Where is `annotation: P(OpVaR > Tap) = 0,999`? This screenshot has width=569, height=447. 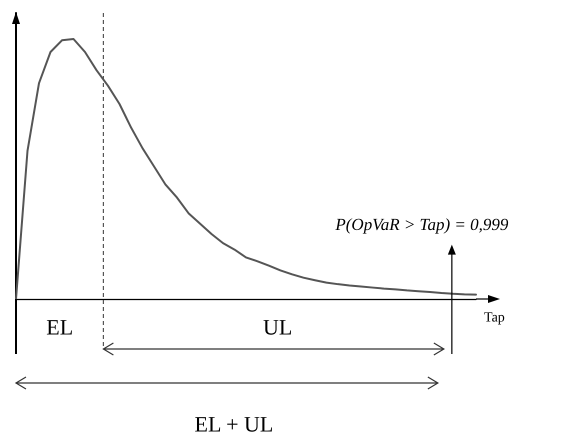
annotation: P(OpVaR > Tap) = 0,999 is located at coordinates (421, 224).